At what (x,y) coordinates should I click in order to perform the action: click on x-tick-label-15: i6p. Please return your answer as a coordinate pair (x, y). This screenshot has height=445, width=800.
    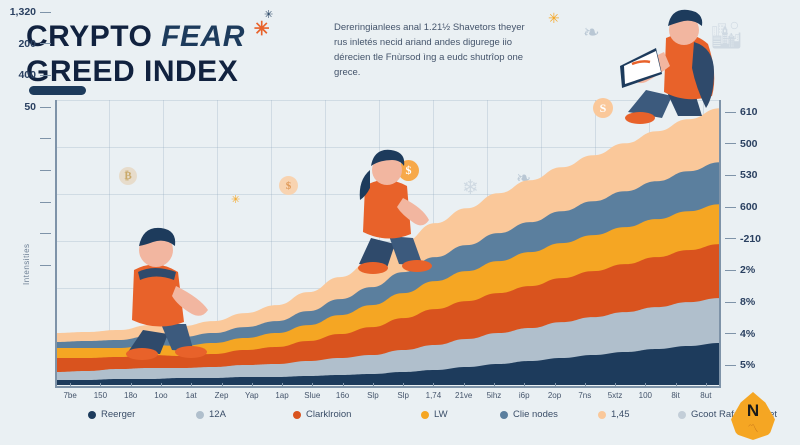
    Looking at the image, I should click on (524, 395).